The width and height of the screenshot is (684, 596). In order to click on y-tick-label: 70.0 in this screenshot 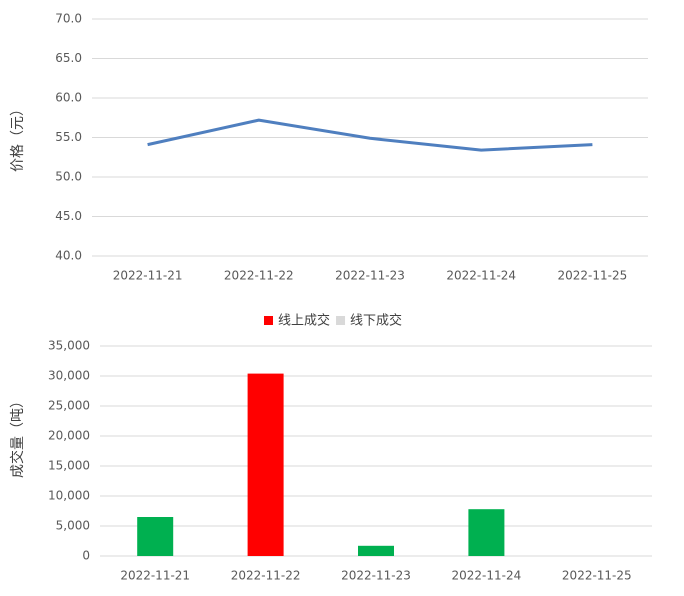, I will do `click(68, 19)`.